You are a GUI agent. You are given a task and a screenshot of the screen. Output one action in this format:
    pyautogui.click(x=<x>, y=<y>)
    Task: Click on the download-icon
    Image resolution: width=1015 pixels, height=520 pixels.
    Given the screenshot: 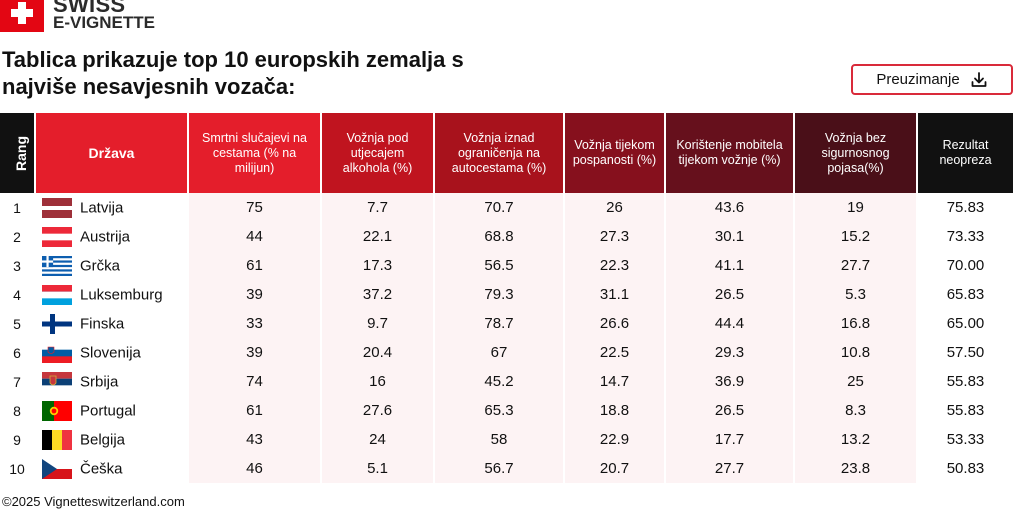 What is the action you would take?
    pyautogui.click(x=979, y=79)
    